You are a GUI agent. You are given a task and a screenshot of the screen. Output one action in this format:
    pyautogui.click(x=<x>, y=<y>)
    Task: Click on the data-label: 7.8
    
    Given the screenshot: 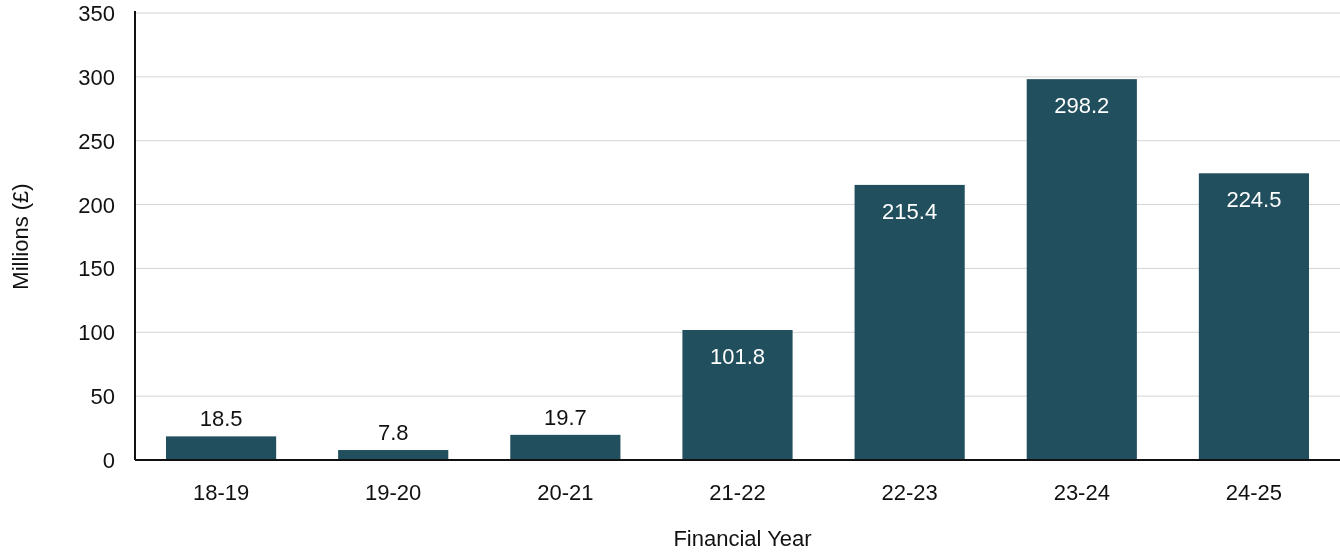 What is the action you would take?
    pyautogui.click(x=393, y=433)
    